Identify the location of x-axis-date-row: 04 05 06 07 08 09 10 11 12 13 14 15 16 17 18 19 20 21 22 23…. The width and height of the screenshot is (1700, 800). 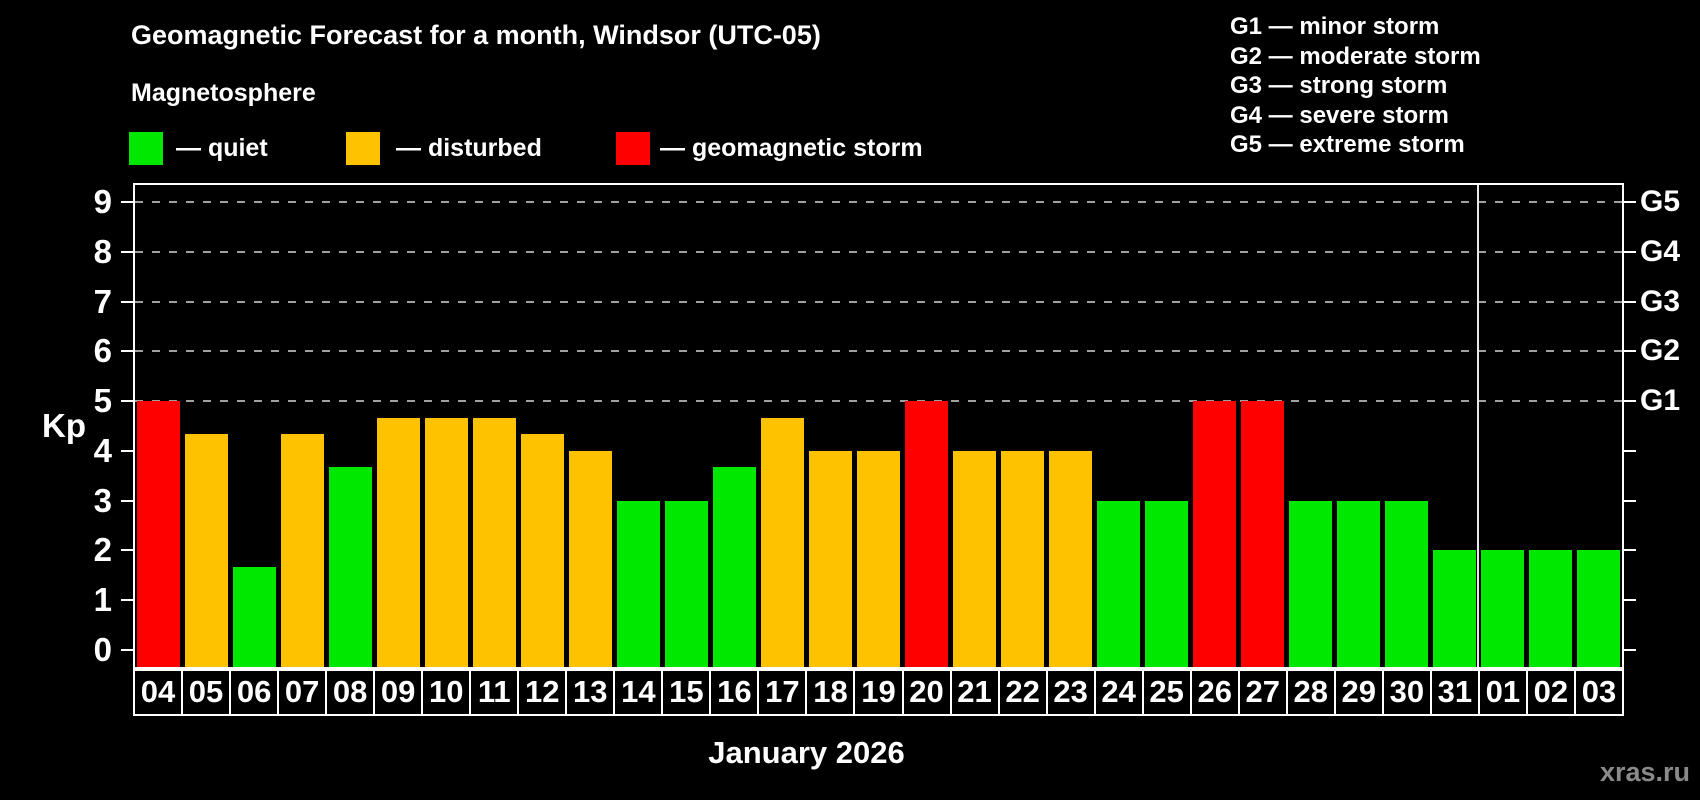
(878, 692).